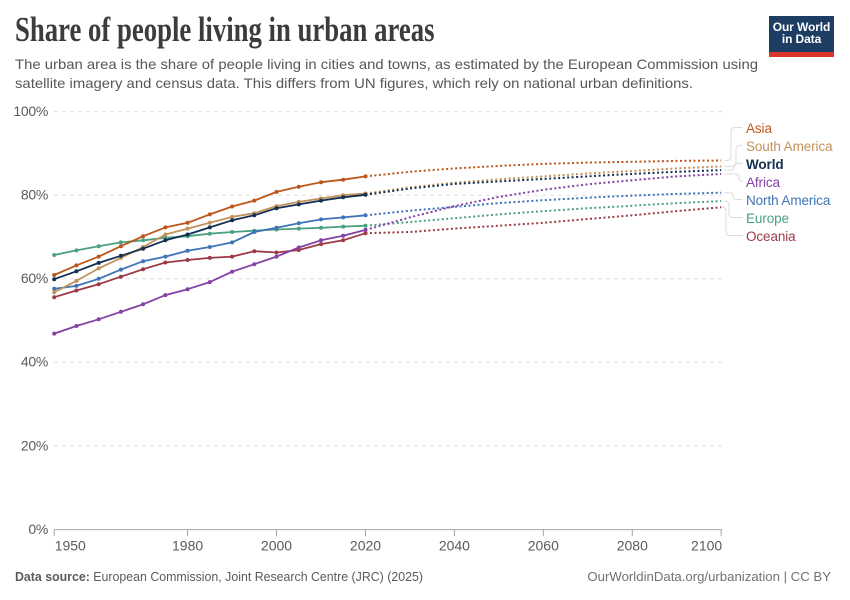 The height and width of the screenshot is (600, 850). What do you see at coordinates (632, 546) in the screenshot?
I see `svg-text: 2080` at bounding box center [632, 546].